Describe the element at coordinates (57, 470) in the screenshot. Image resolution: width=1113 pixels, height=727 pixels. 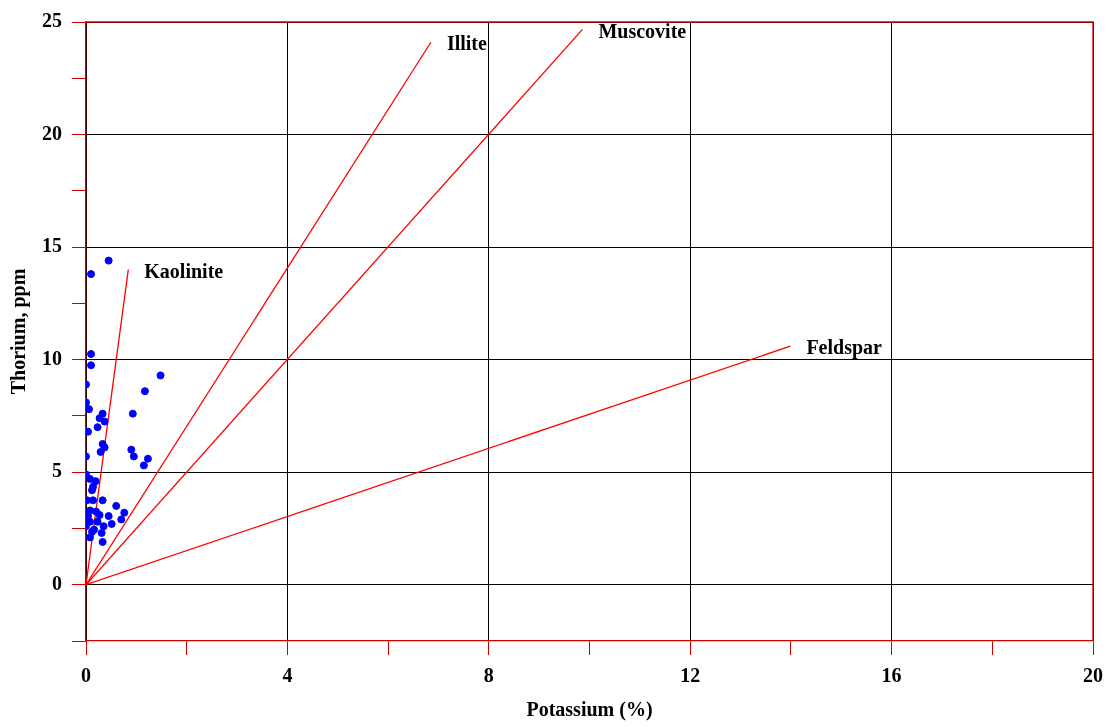
I see `y-tick-label: 5` at that location.